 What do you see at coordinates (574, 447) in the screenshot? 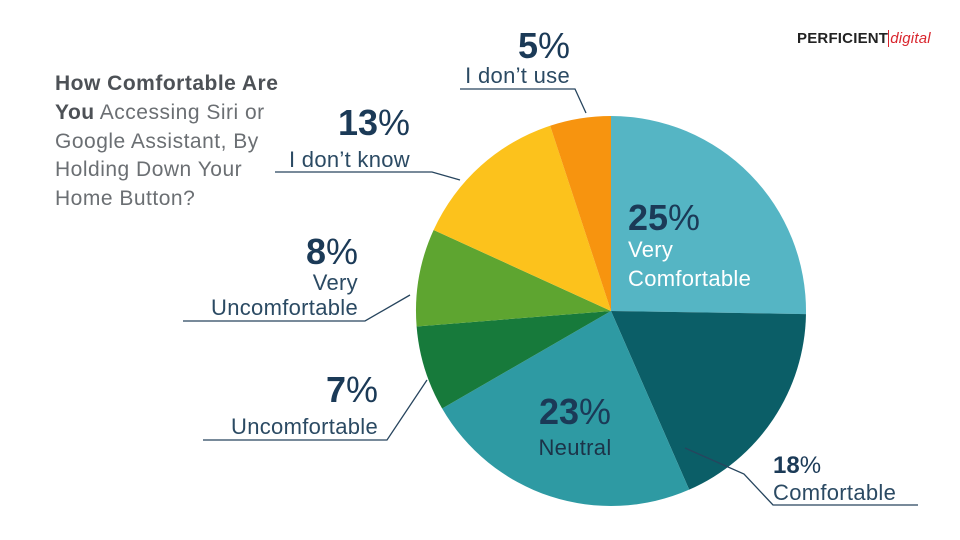
I see `data-label-category-neutral: Neutral` at bounding box center [574, 447].